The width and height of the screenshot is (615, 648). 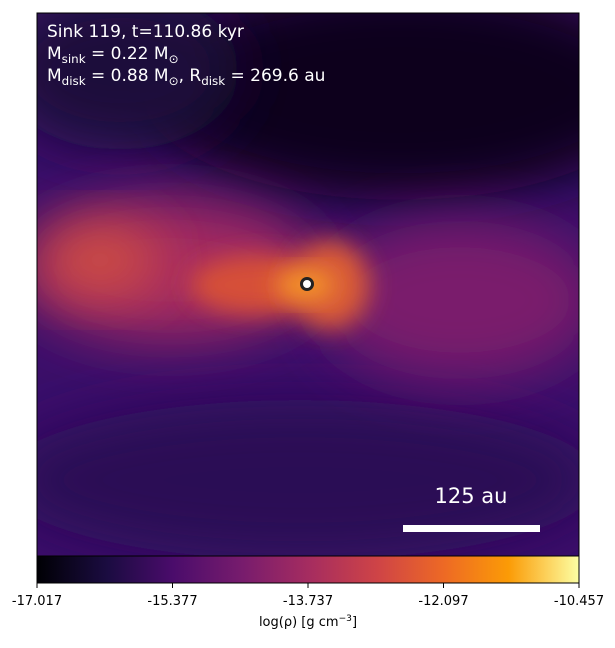 I want to click on tick-label: -10.457, so click(x=579, y=601).